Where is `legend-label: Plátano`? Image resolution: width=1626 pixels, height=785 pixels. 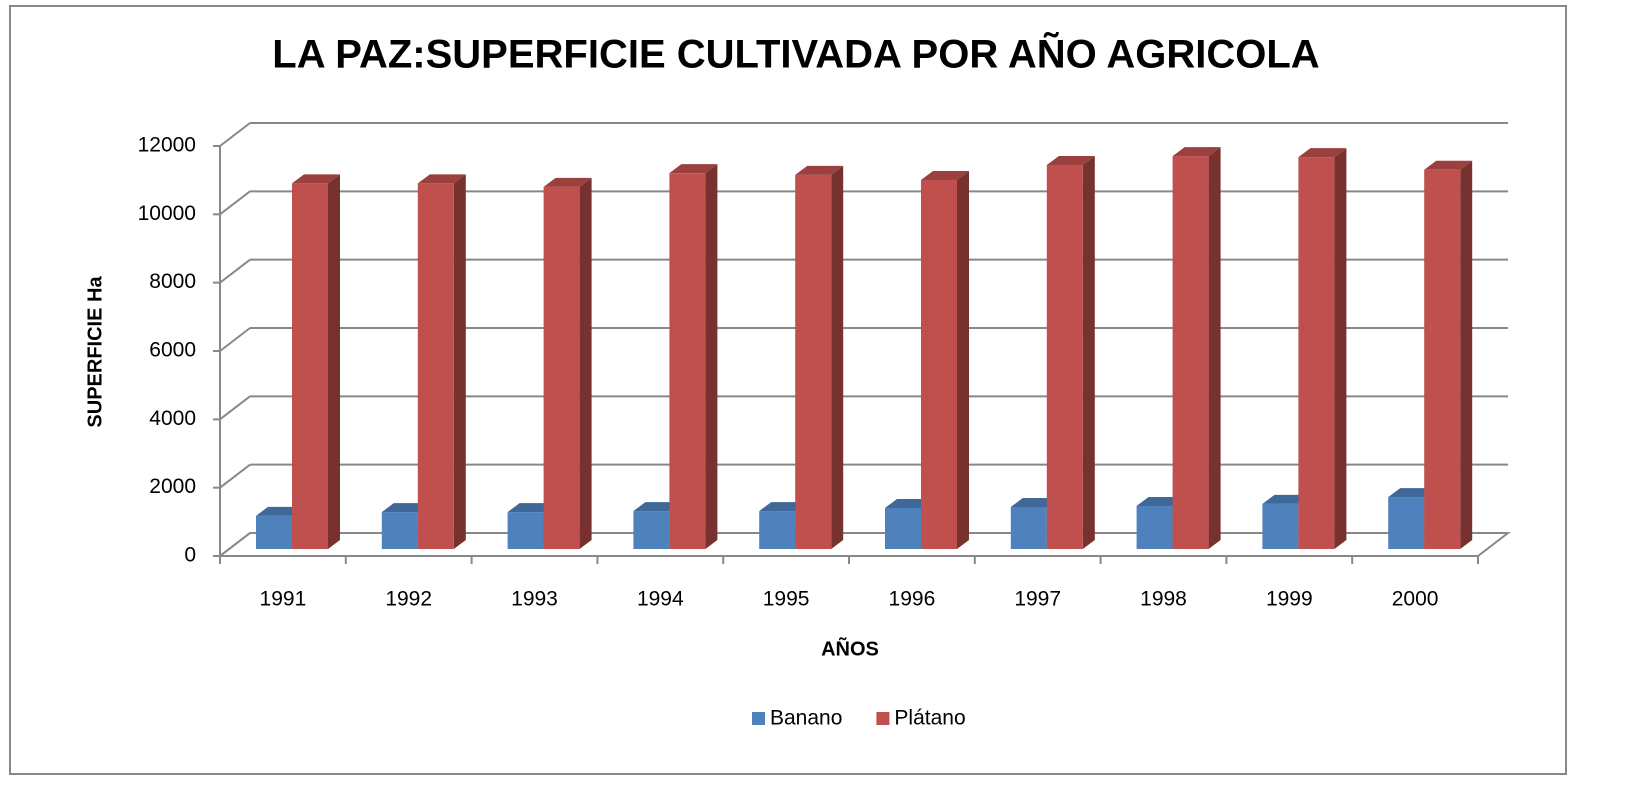
legend-label: Plátano is located at coordinates (929, 718).